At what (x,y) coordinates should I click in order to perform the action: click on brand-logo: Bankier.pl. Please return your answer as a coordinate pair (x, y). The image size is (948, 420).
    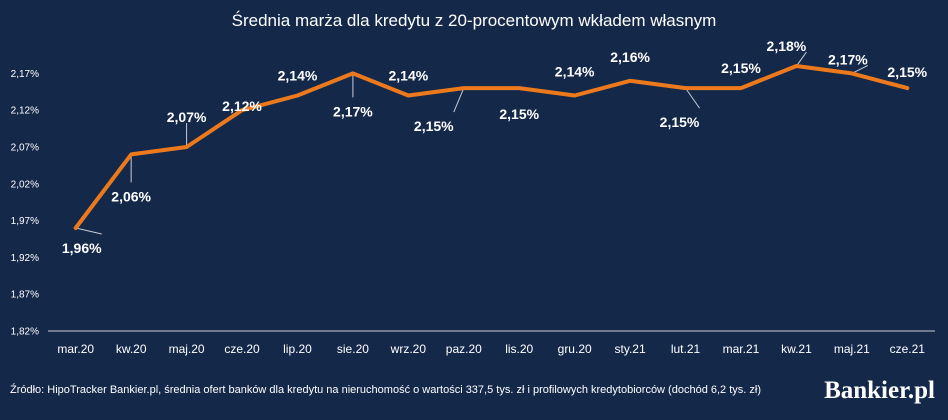
    Looking at the image, I should click on (879, 390).